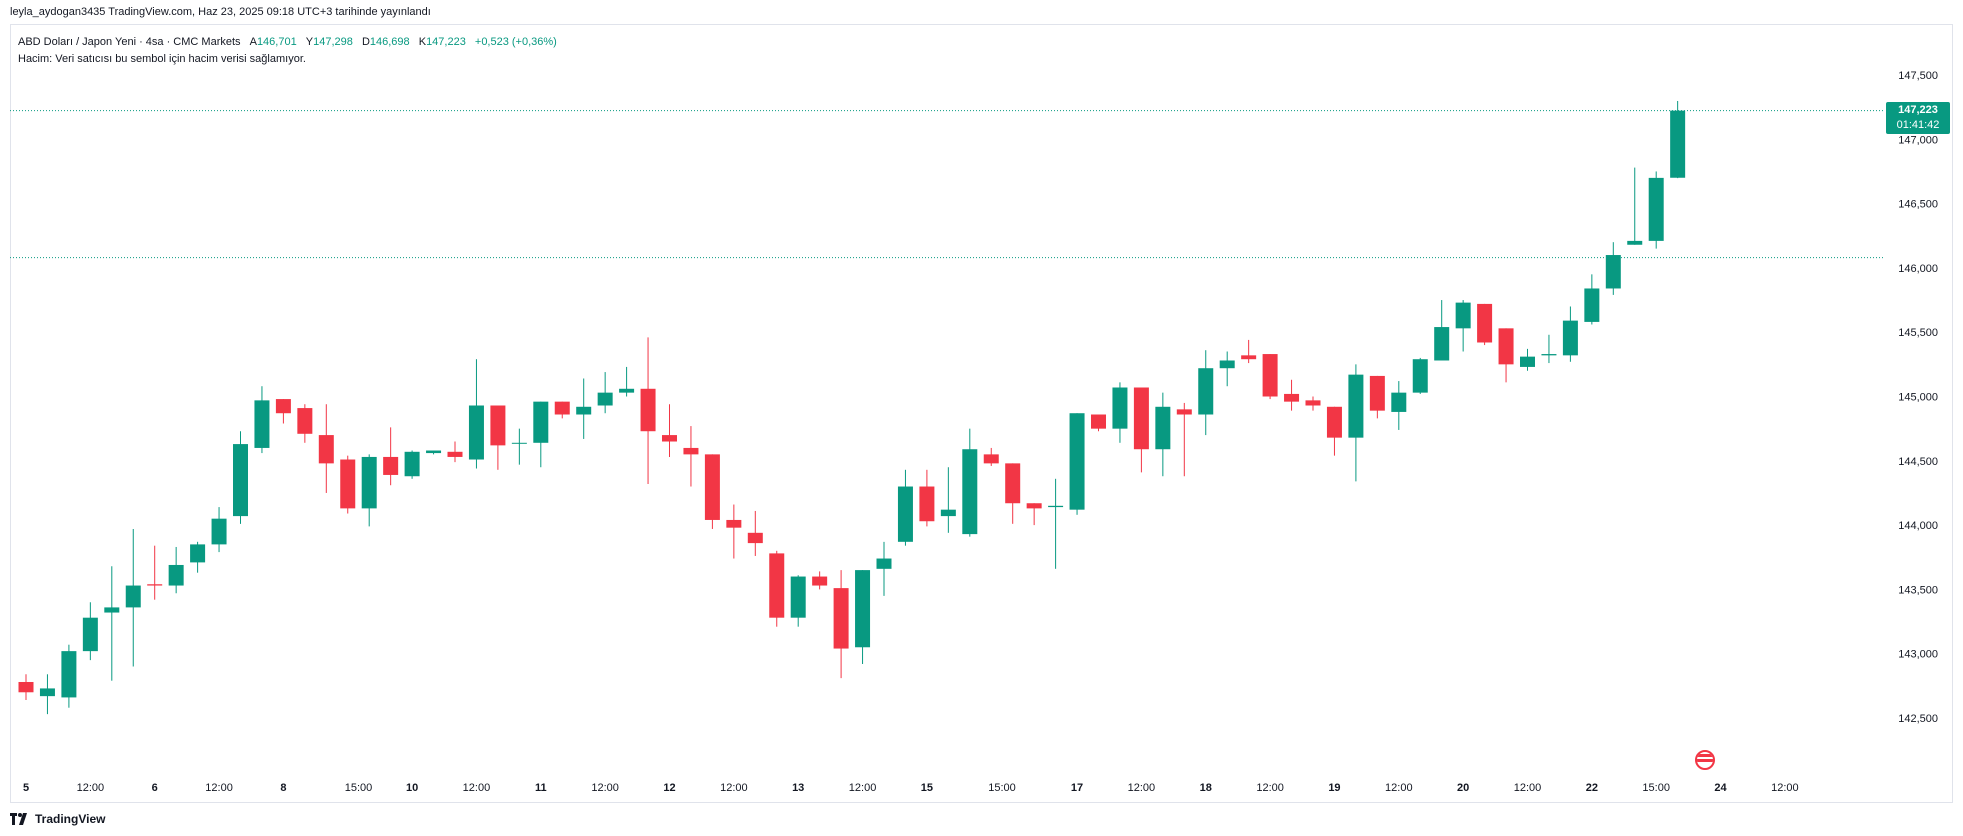 This screenshot has height=836, width=1963. I want to click on last-price: 147,223, so click(1918, 110).